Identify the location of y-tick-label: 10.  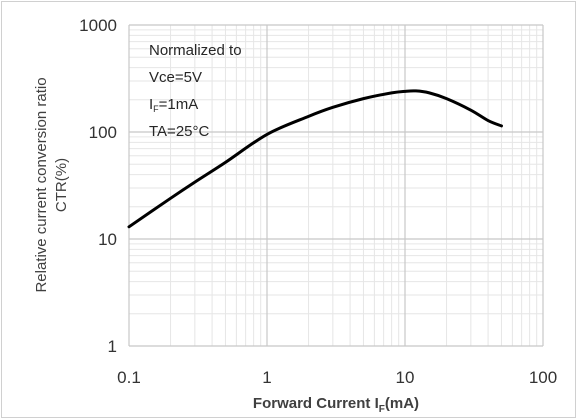
(107, 239).